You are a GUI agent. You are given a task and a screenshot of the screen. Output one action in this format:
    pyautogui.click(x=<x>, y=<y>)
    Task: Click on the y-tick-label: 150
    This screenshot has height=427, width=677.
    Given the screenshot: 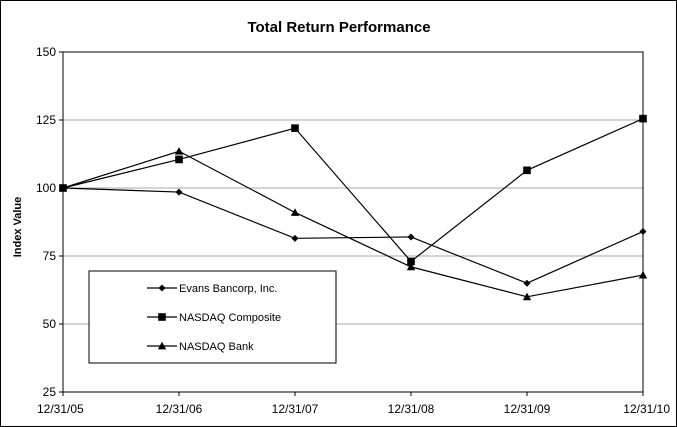 What is the action you would take?
    pyautogui.click(x=46, y=52)
    